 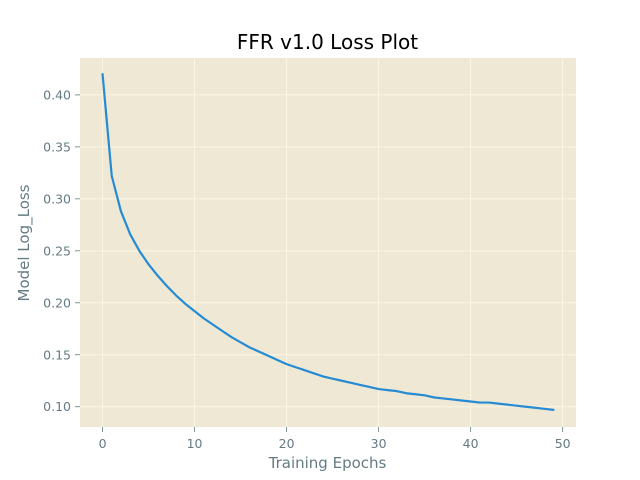 What do you see at coordinates (335, 439) in the screenshot?
I see `x-axis-ticks: 0 10 20 30 40 50` at bounding box center [335, 439].